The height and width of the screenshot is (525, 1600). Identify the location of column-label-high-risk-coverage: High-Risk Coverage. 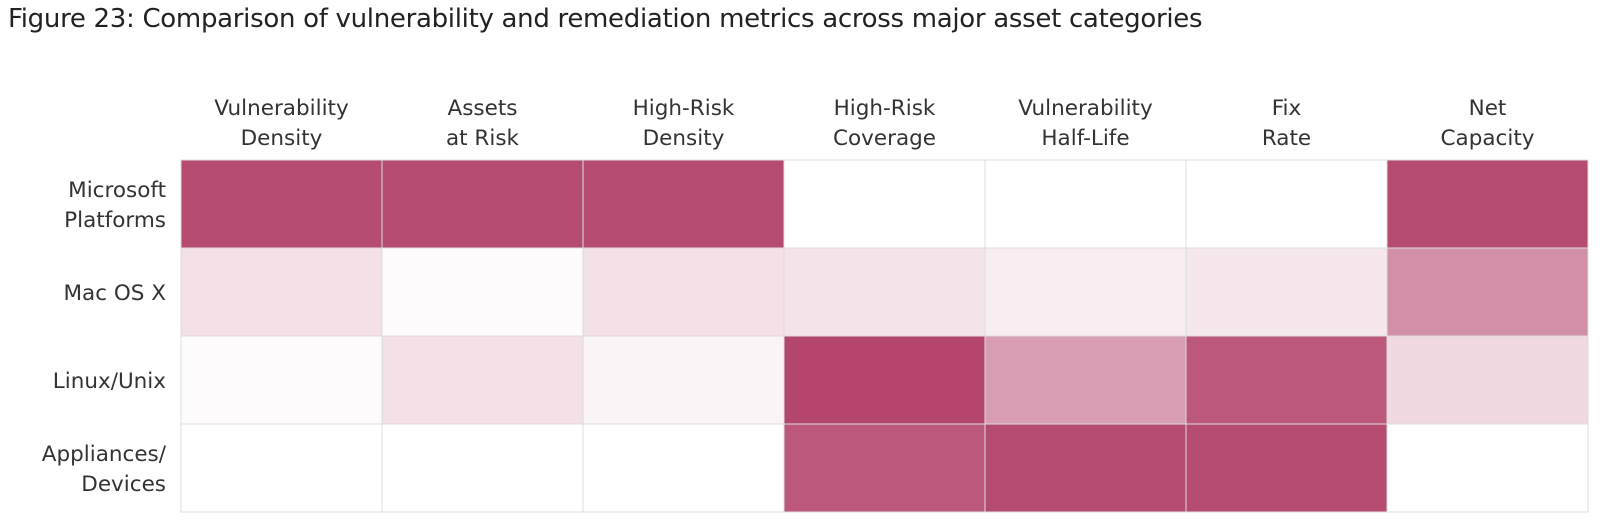
(884, 123).